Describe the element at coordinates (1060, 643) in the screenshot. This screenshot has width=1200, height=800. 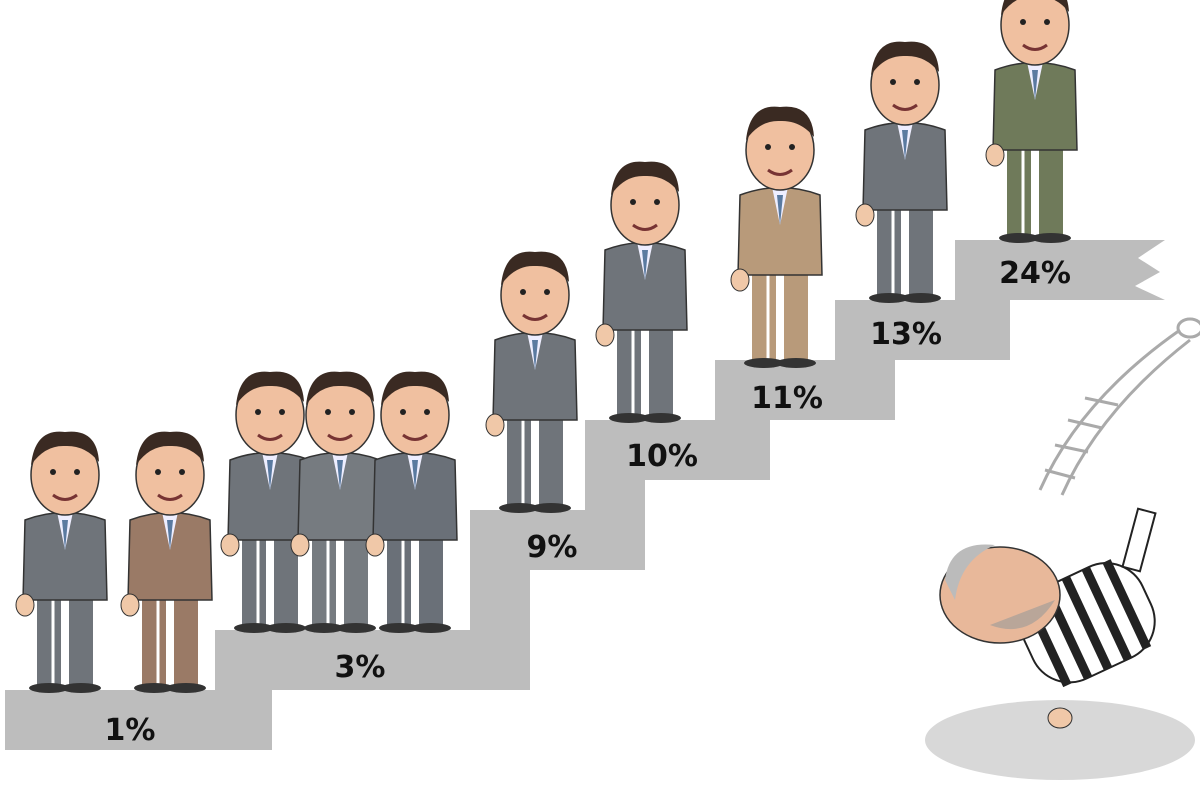
I see `prisoner-figure` at that location.